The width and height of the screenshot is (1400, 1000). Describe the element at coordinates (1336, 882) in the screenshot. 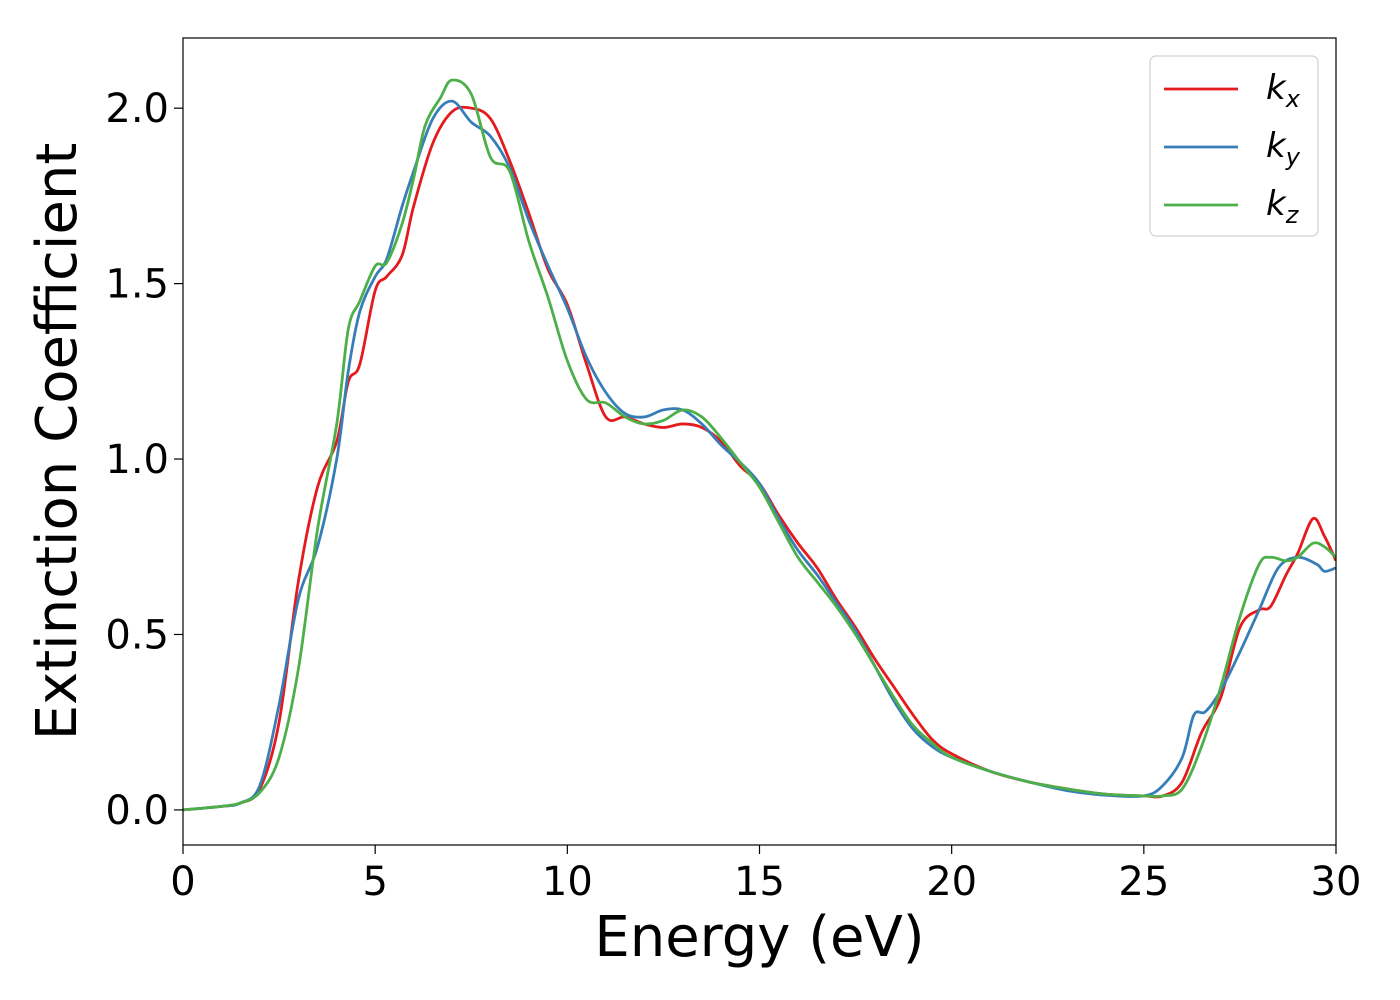

I see `x-tick-label: 30` at that location.